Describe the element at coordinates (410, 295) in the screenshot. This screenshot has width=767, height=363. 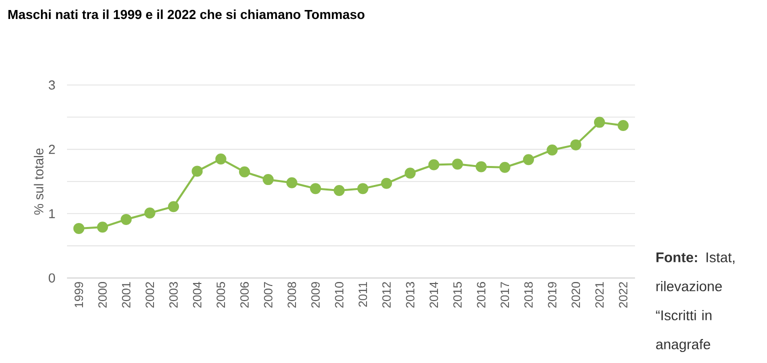
I see `x-tick-label: 2013` at that location.